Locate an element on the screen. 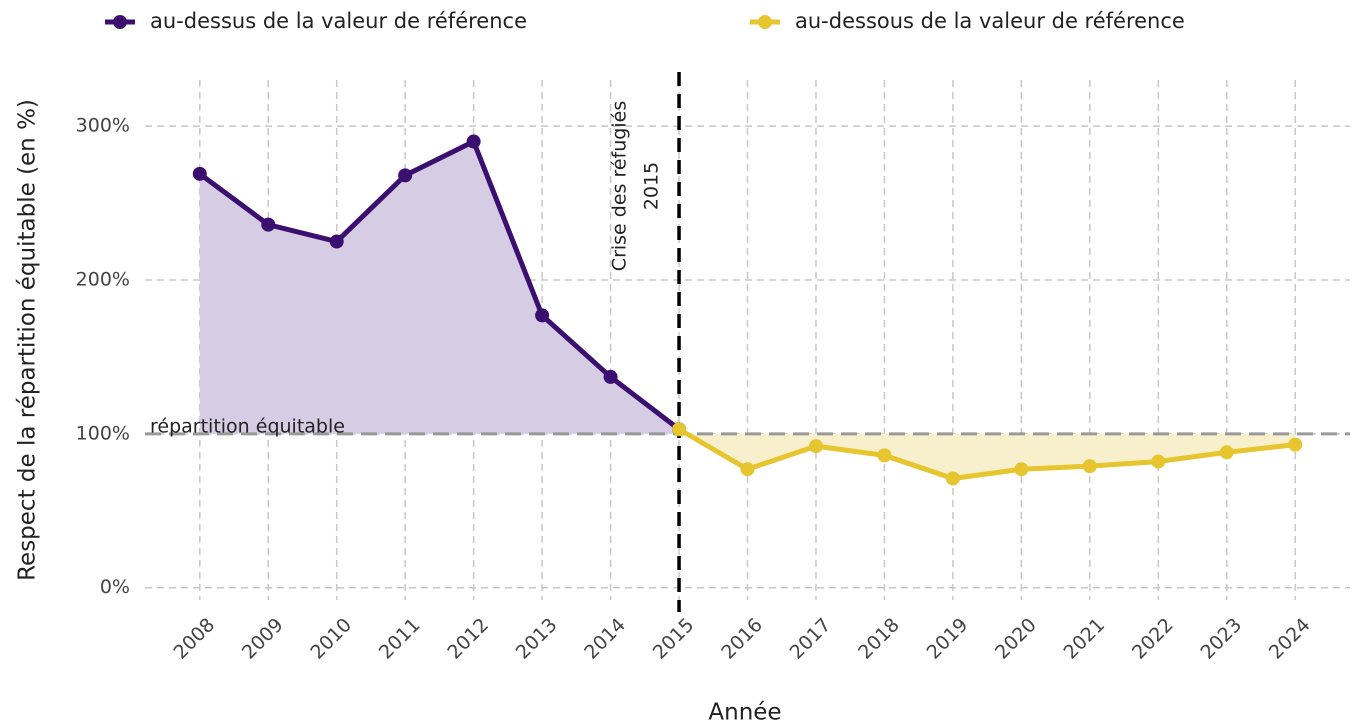 Image resolution: width=1362 pixels, height=727 pixels. legend-label: au-dessus de la valeur de référence is located at coordinates (338, 21).